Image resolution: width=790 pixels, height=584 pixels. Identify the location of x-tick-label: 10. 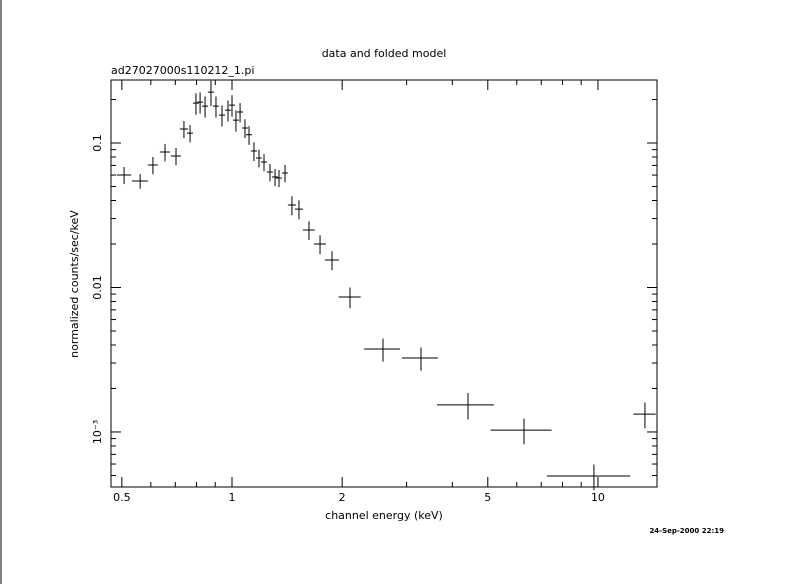
(598, 497).